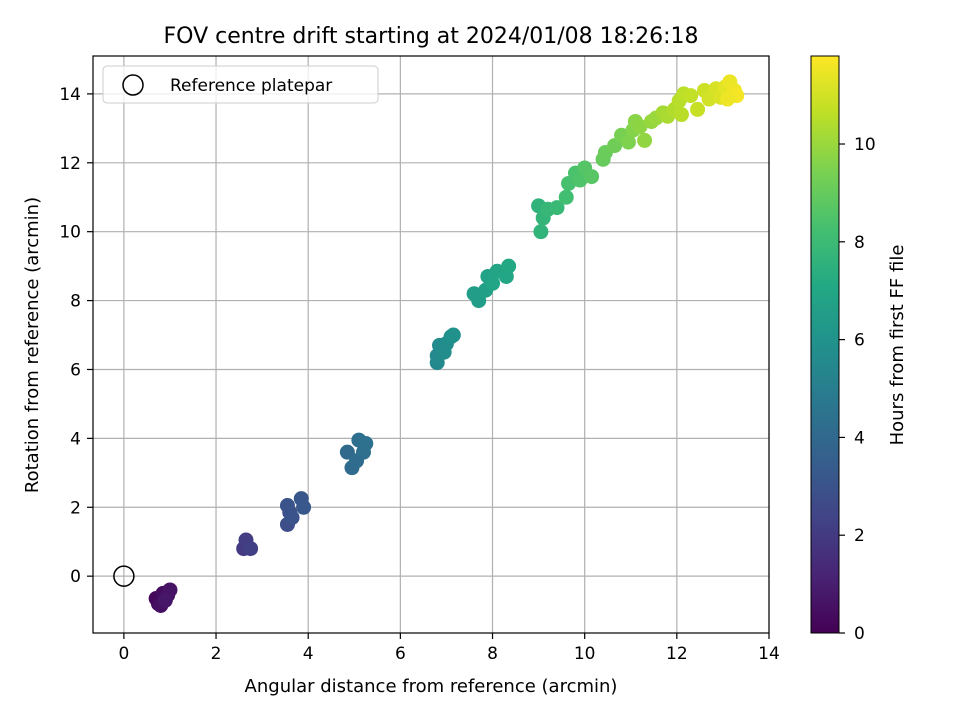 The width and height of the screenshot is (960, 720). What do you see at coordinates (431, 686) in the screenshot?
I see `x-axis-label: Angular distance from reference (arcmin)` at bounding box center [431, 686].